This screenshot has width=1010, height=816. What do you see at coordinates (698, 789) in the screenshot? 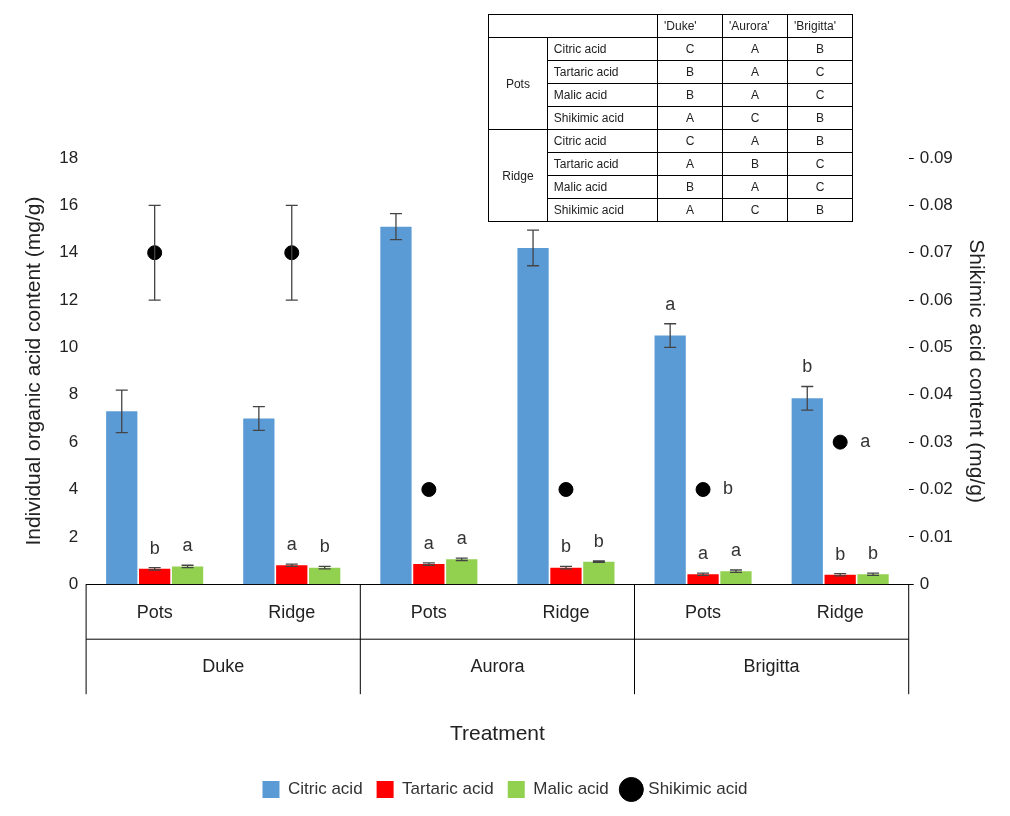
I see `legend-label: Shikimic acid` at bounding box center [698, 789].